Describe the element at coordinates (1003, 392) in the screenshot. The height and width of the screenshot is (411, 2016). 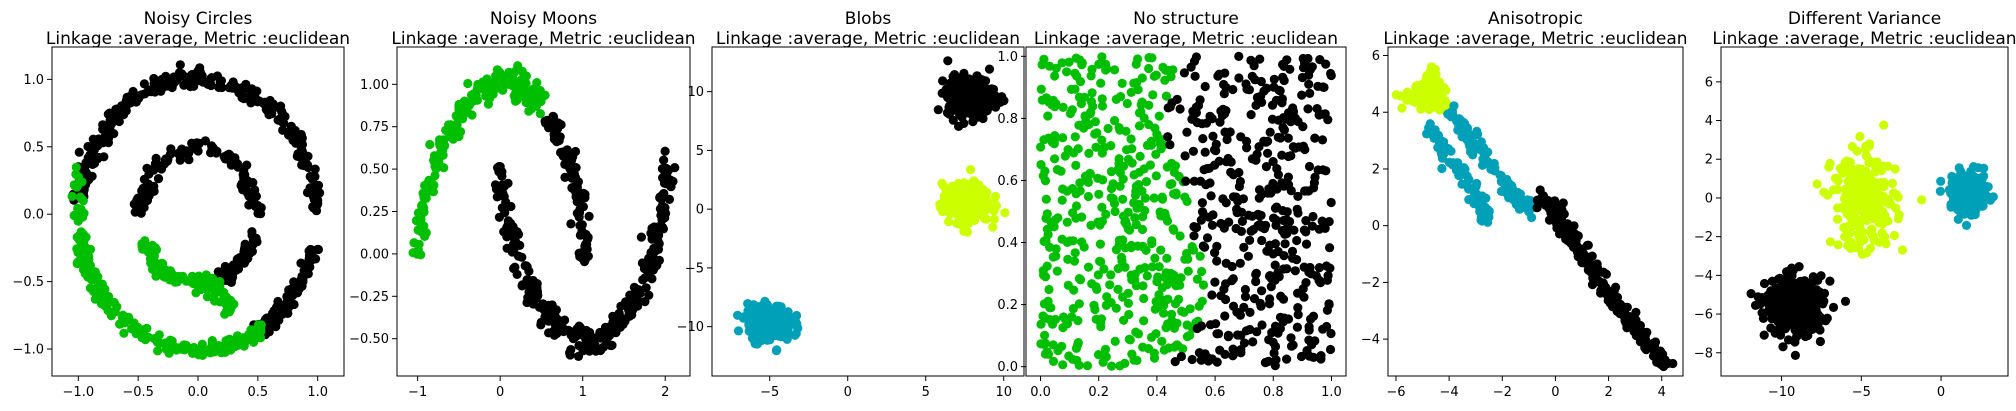
I see `x-tick-label: 10` at that location.